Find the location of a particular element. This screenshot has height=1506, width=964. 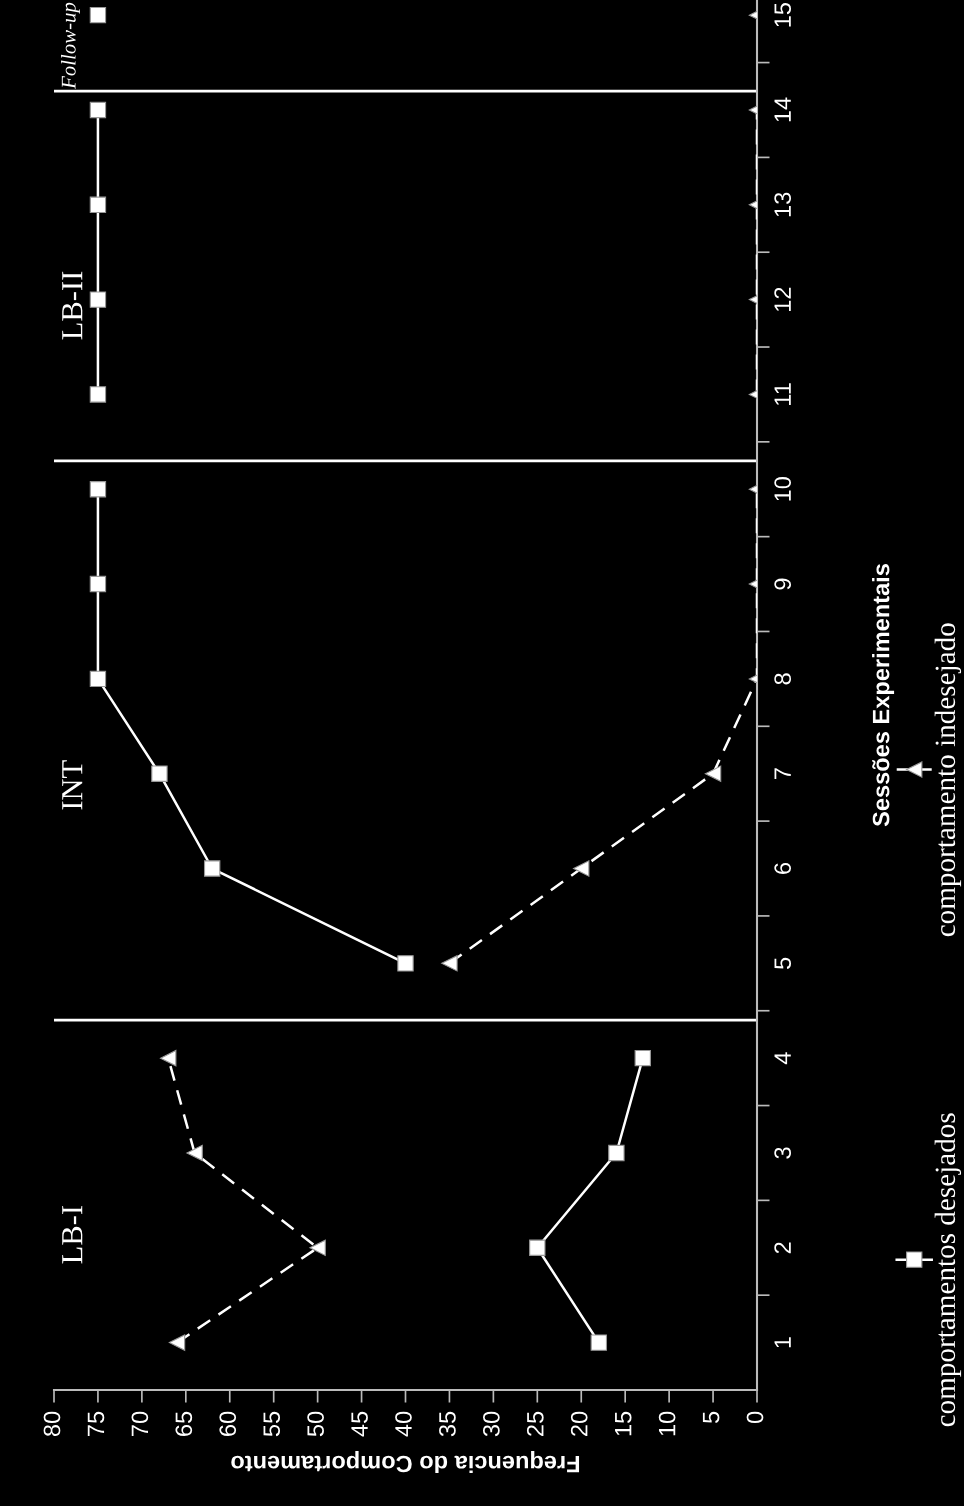

y-tick-label: 11 is located at coordinates (782, 394).